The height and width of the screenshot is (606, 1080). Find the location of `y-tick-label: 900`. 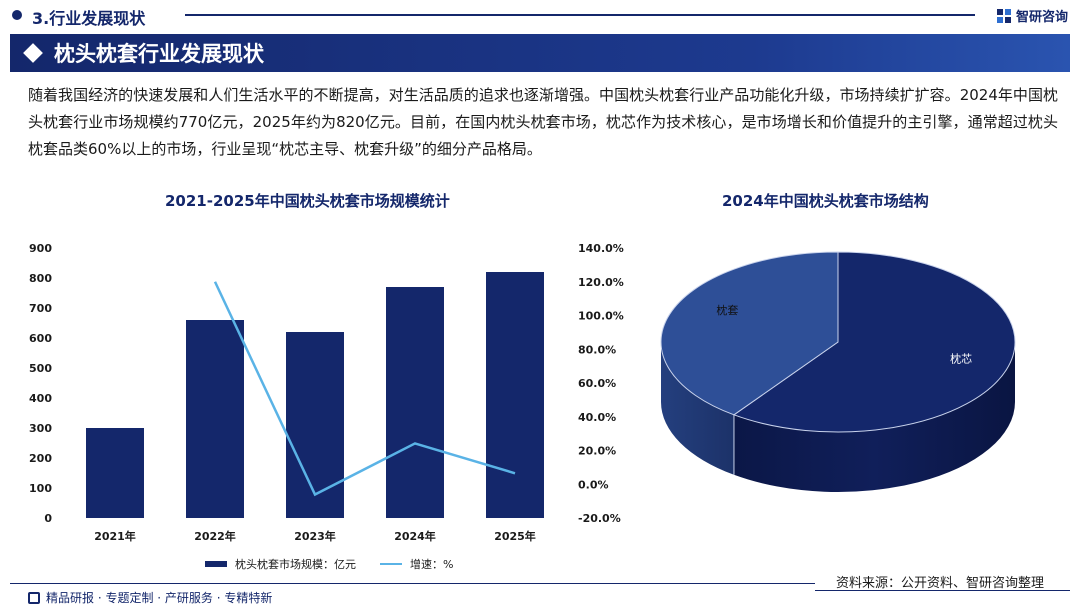

y-tick-label: 900 is located at coordinates (40, 248).